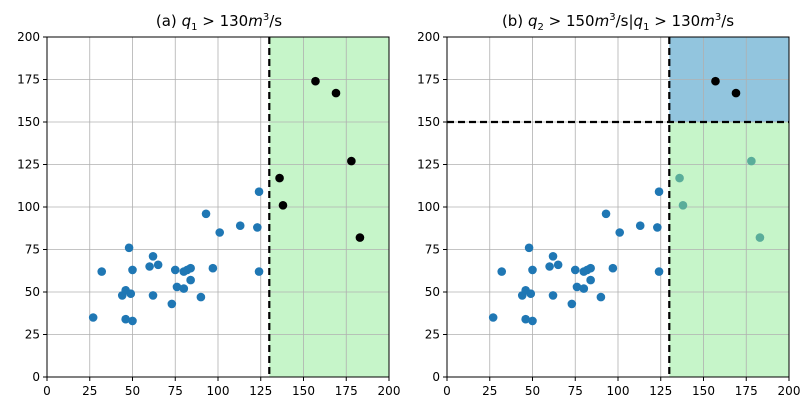 Image resolution: width=811 pixels, height=411 pixels. What do you see at coordinates (432, 250) in the screenshot?
I see `panel-b-y-tick-label: 75` at bounding box center [432, 250].